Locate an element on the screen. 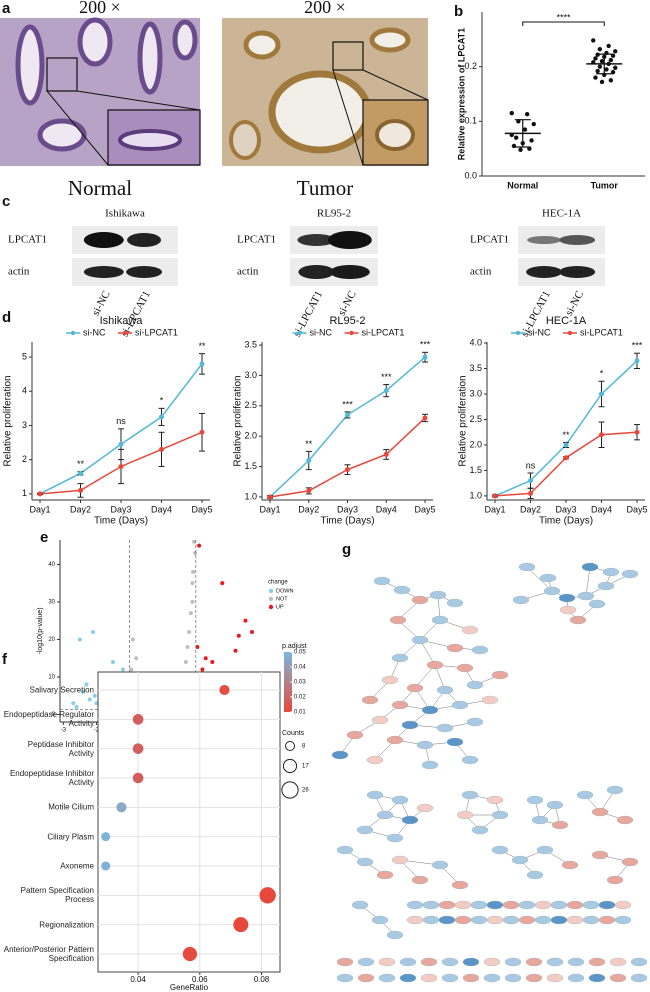  y-tick-label: 0 is located at coordinates (54, 715).